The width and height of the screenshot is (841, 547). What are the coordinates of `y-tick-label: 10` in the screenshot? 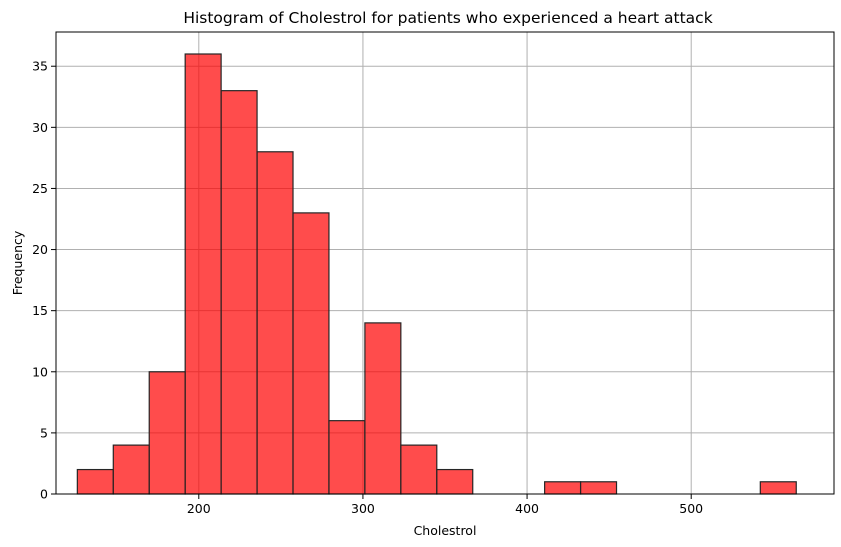 It's located at (40, 371).